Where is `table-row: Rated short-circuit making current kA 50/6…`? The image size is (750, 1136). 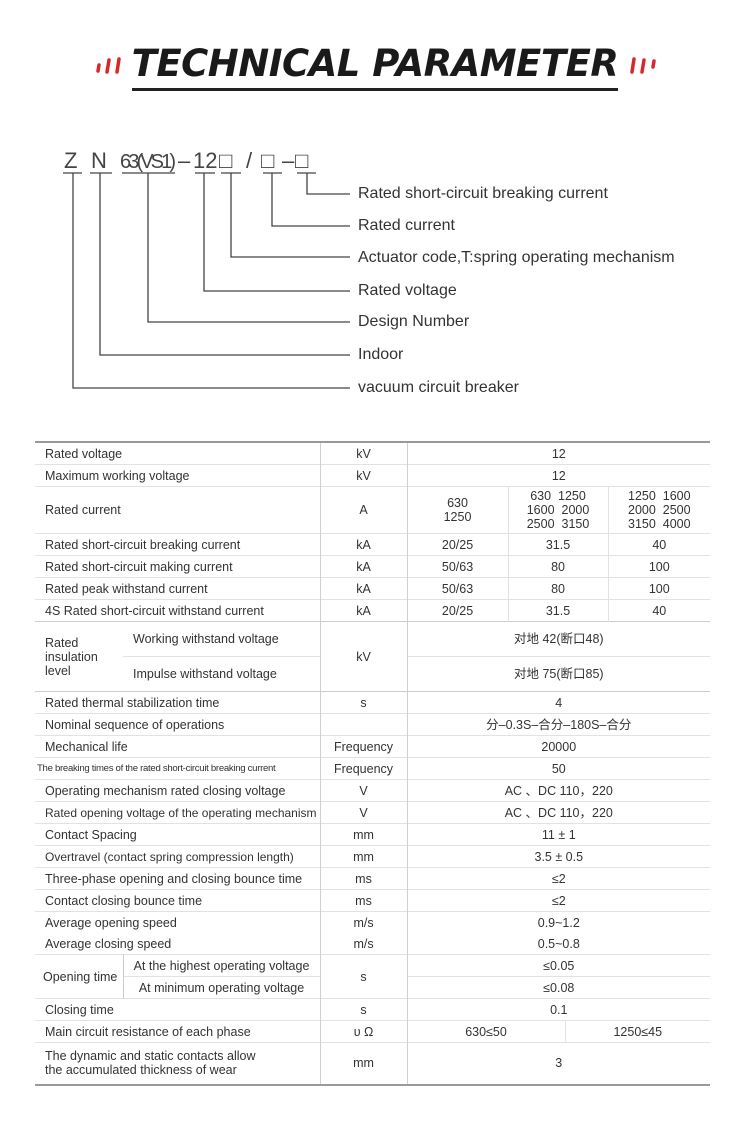 table-row: Rated short-circuit making current kA 50/6… is located at coordinates (373, 566).